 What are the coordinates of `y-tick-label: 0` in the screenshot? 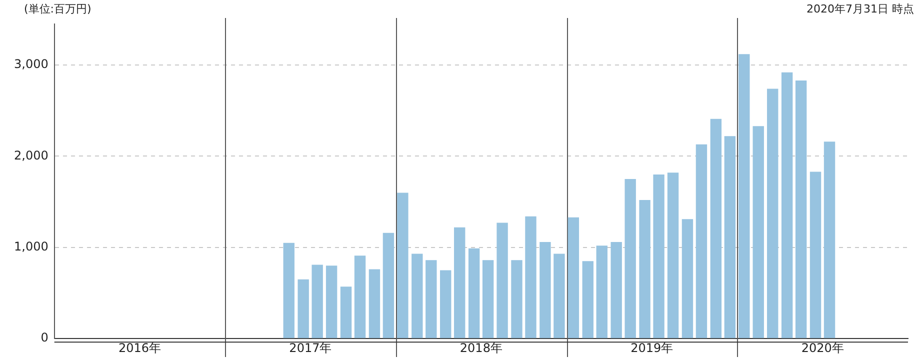 It's located at (44, 337).